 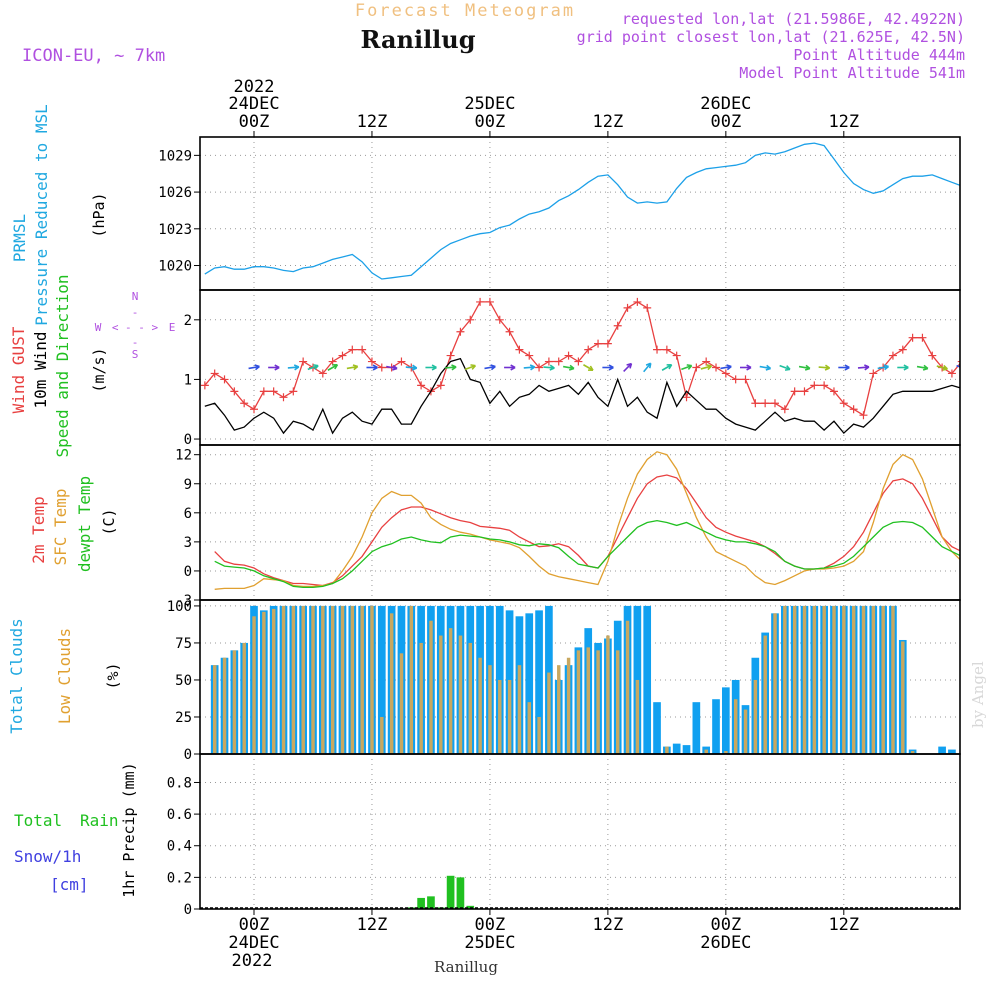 What do you see at coordinates (843, 925) in the screenshot?
I see `bottom-time-label: 12Z` at bounding box center [843, 925].